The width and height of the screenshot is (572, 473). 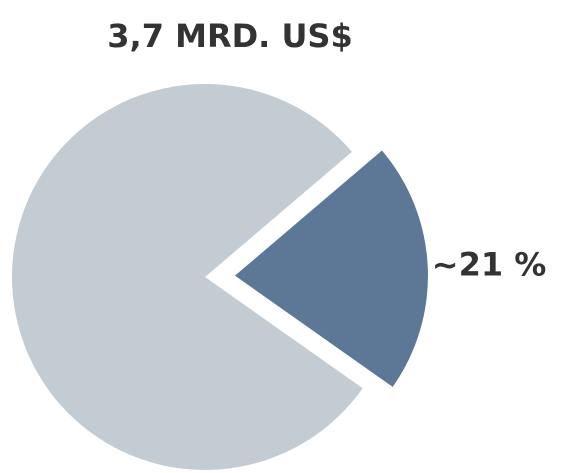 What do you see at coordinates (489, 265) in the screenshot?
I see `slice-label: ~21 %` at bounding box center [489, 265].